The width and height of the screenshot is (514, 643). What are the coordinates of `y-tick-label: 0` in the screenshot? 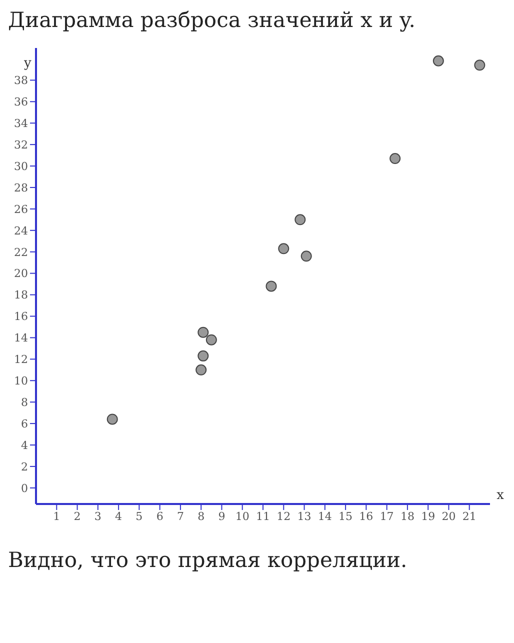 It's located at (24, 488).